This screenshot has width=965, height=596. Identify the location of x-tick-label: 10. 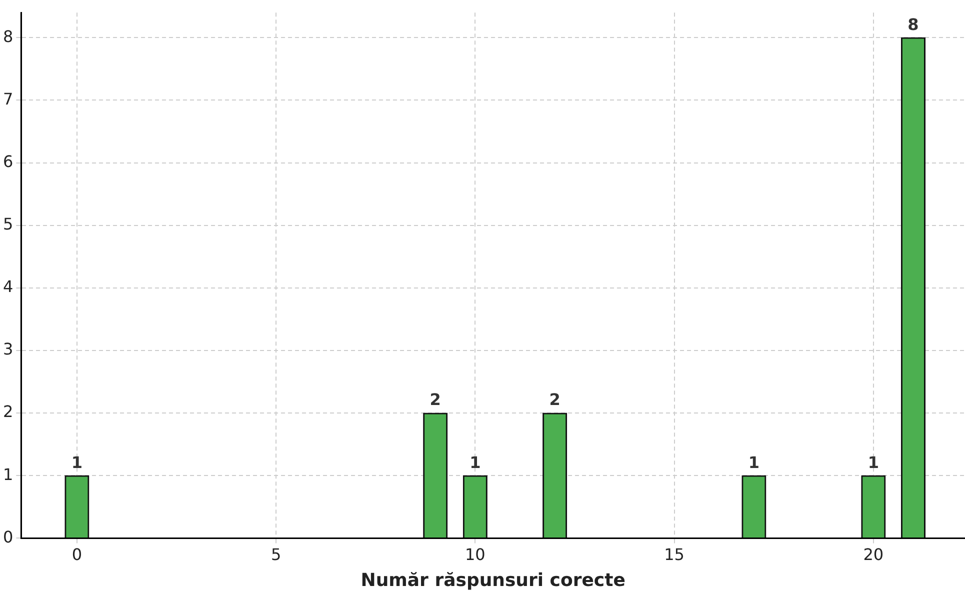
(475, 554).